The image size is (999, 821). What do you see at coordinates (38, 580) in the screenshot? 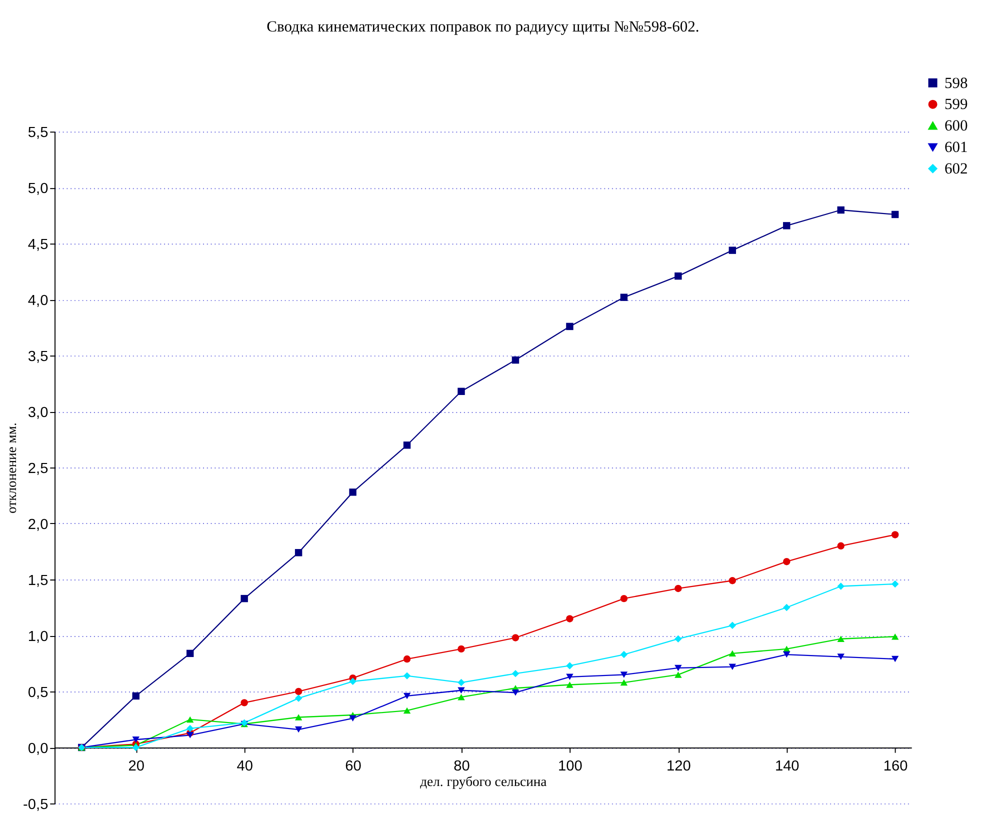
I see `y-tick-label: 1,5` at bounding box center [38, 580].